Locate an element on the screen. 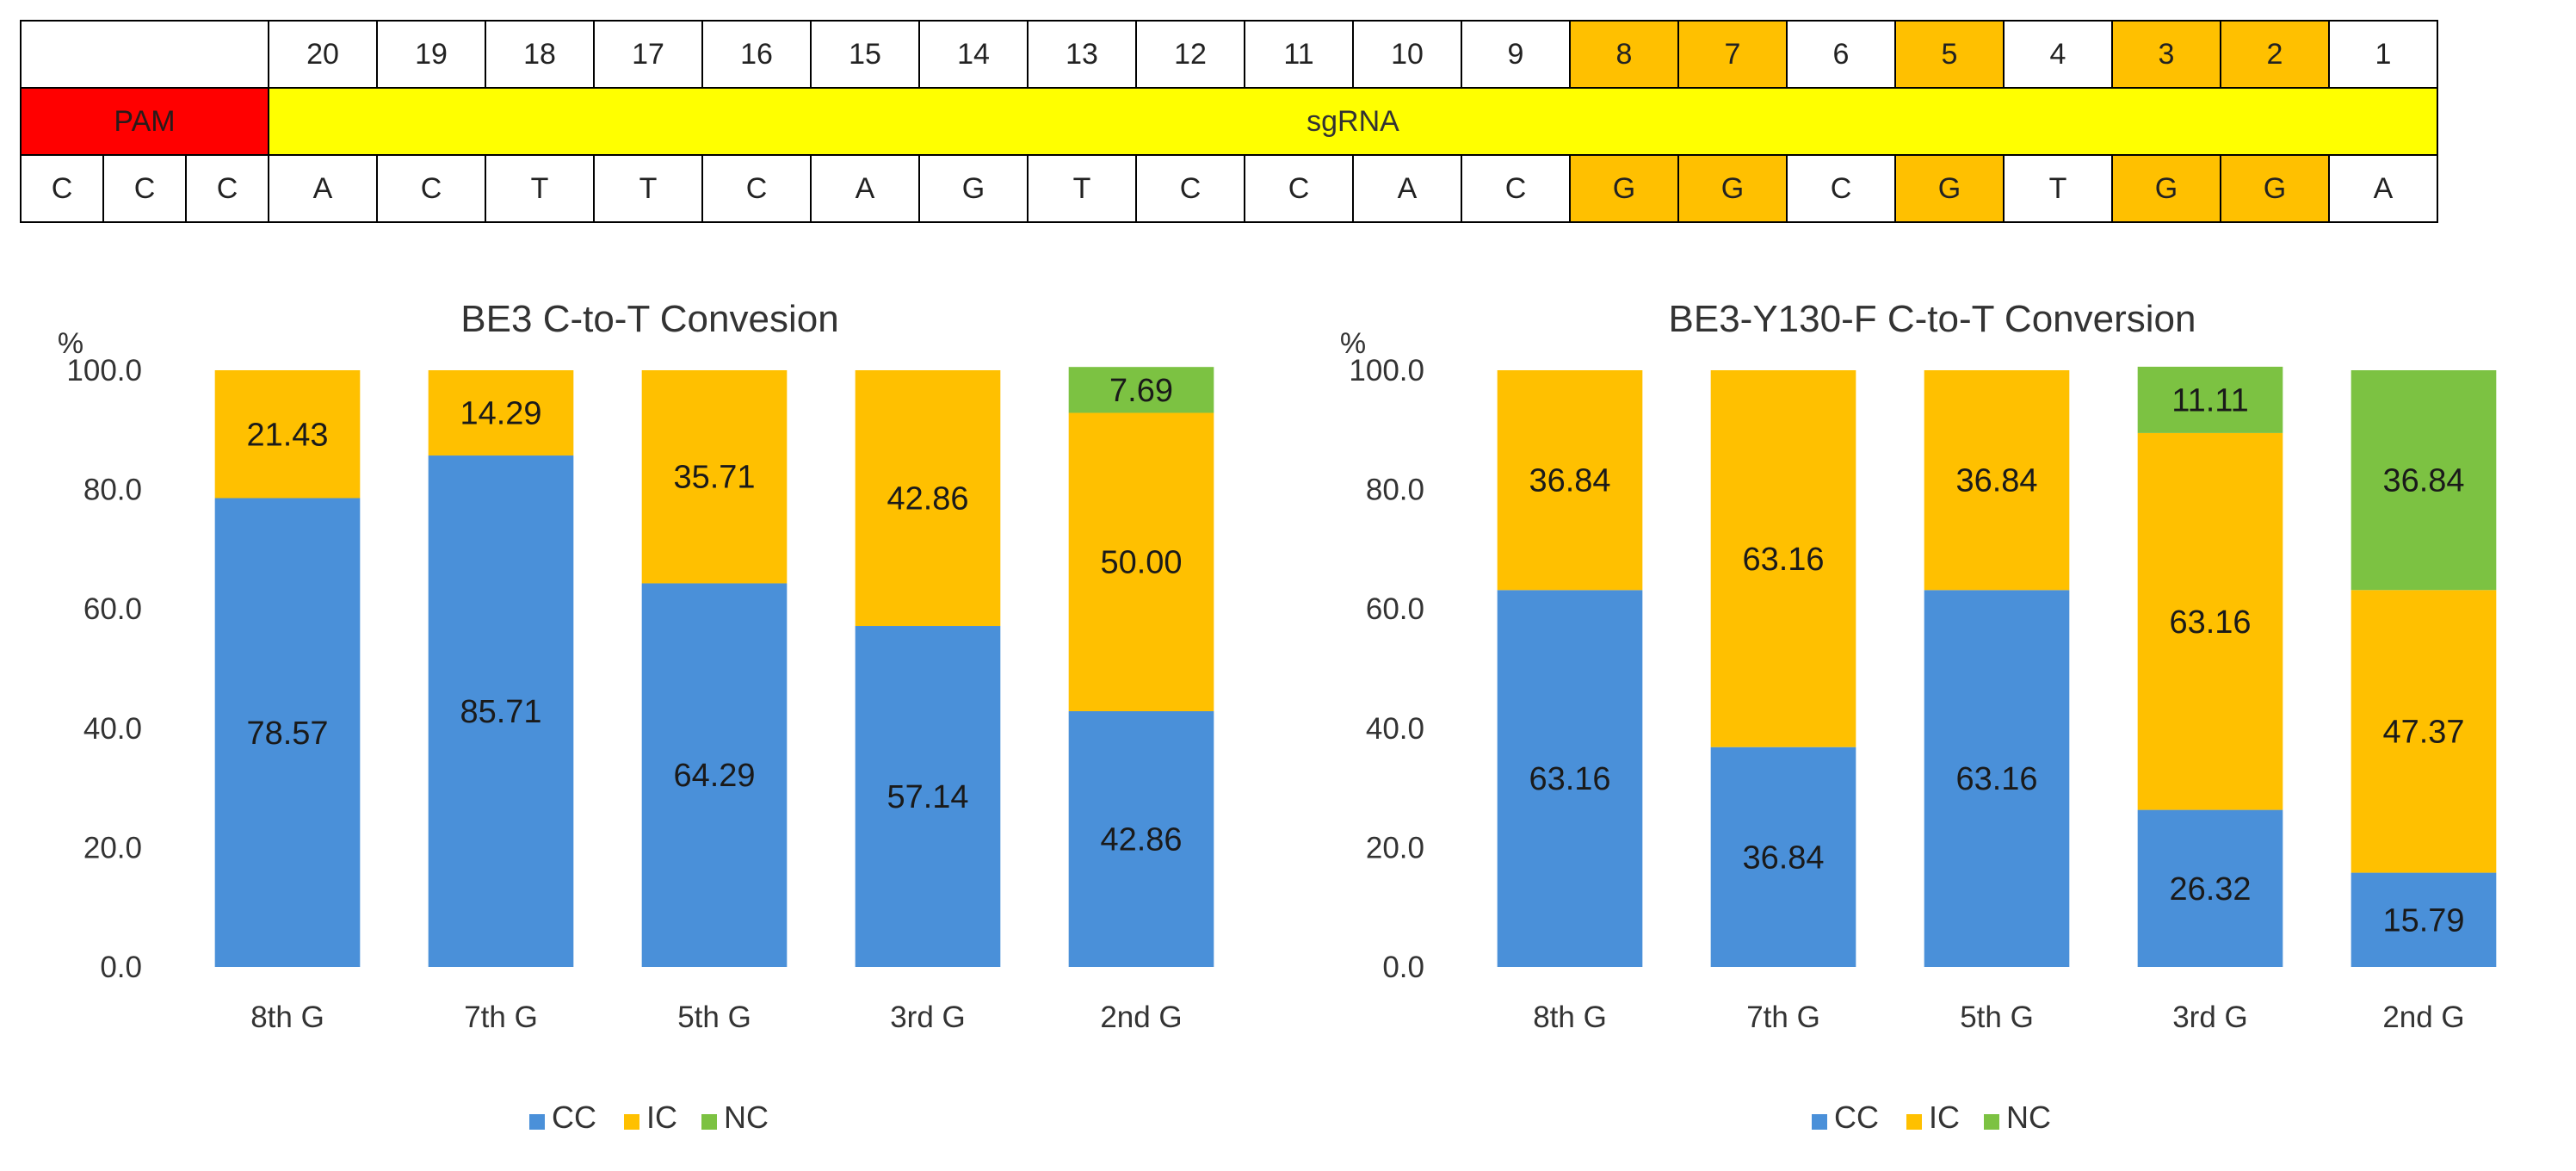 The image size is (2576, 1171). pam-label-cell: PAM is located at coordinates (144, 122).